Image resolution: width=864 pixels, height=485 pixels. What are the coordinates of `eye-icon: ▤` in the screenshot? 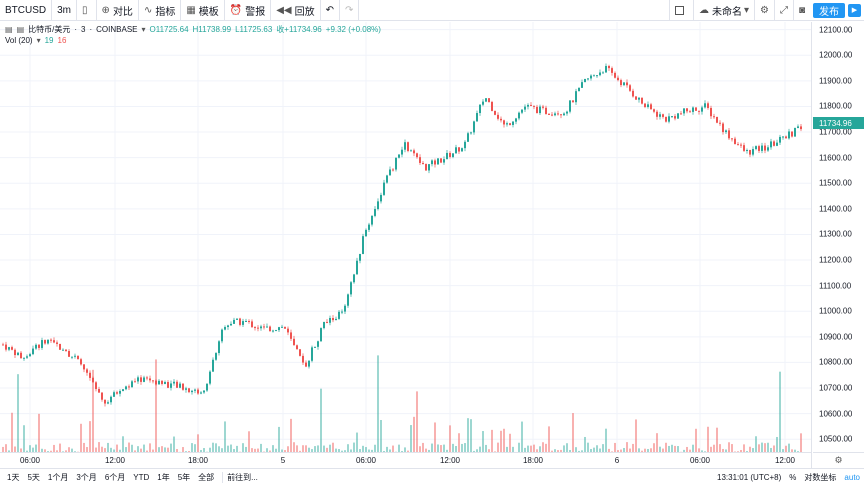 It's located at (9, 29).